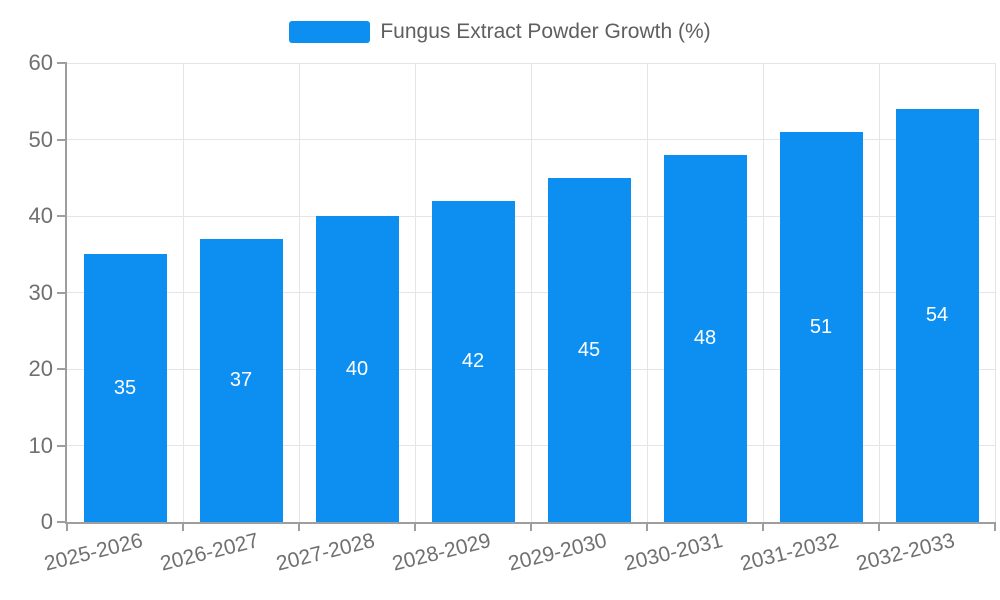  Describe the element at coordinates (40, 215) in the screenshot. I see `y-tick-label: 40` at that location.